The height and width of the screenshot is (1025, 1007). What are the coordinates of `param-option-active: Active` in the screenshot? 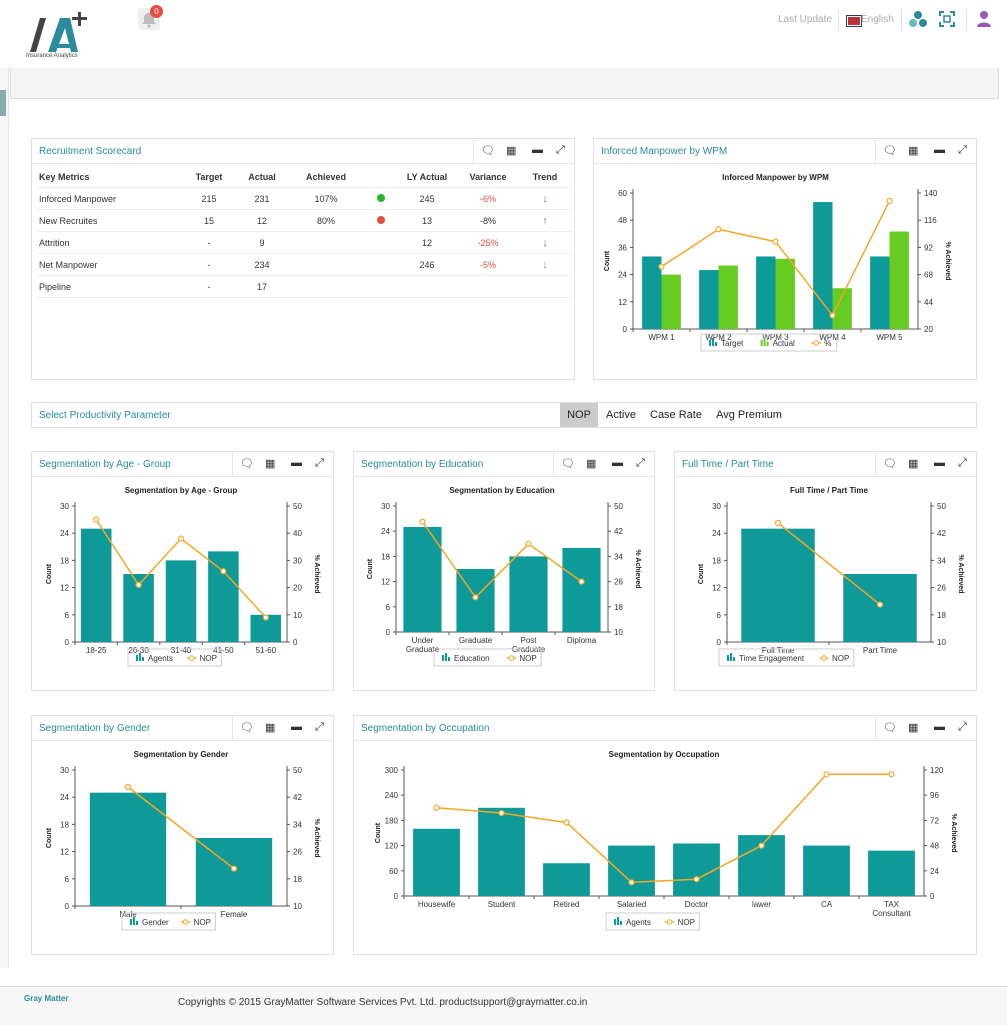 It's located at (621, 415).